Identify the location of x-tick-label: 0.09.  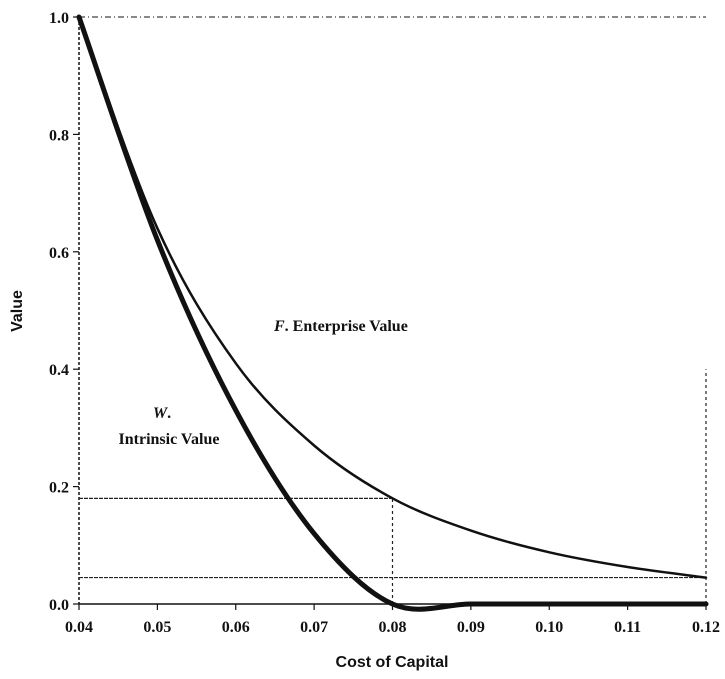
(471, 627).